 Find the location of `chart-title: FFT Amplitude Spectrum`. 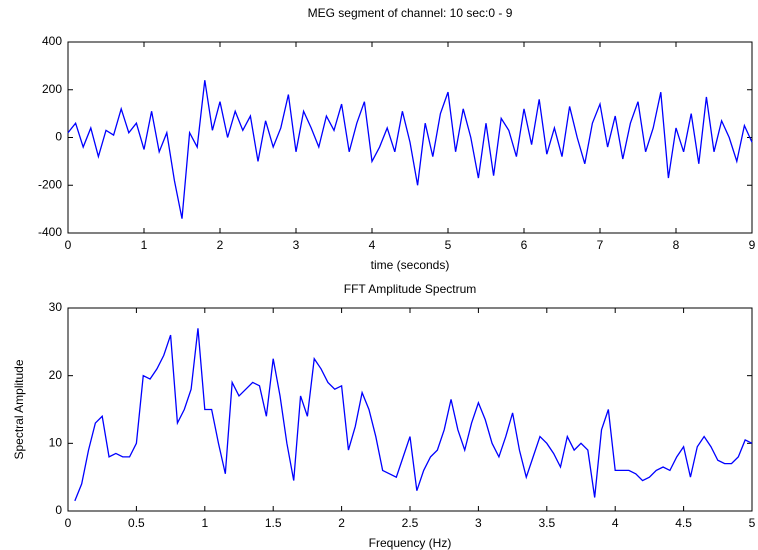

chart-title: FFT Amplitude Spectrum is located at coordinates (410, 289).